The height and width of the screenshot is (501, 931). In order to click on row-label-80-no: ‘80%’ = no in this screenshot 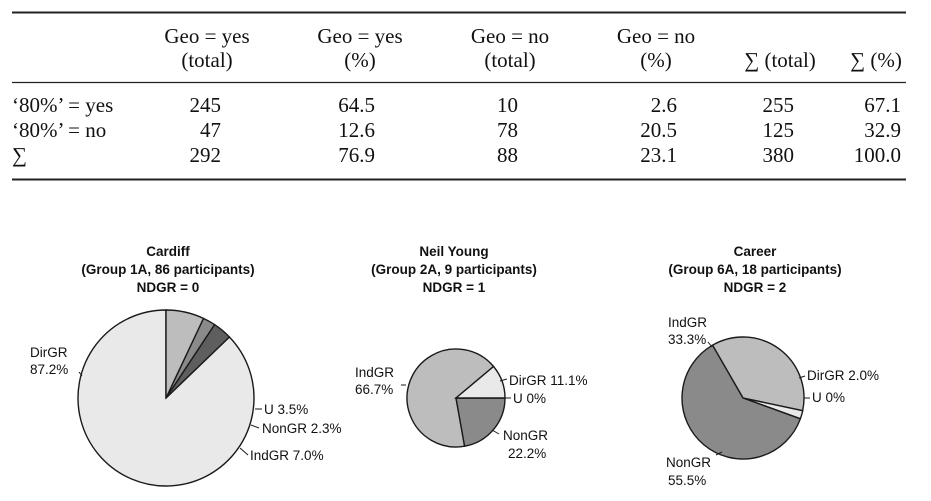, I will do `click(59, 130)`.